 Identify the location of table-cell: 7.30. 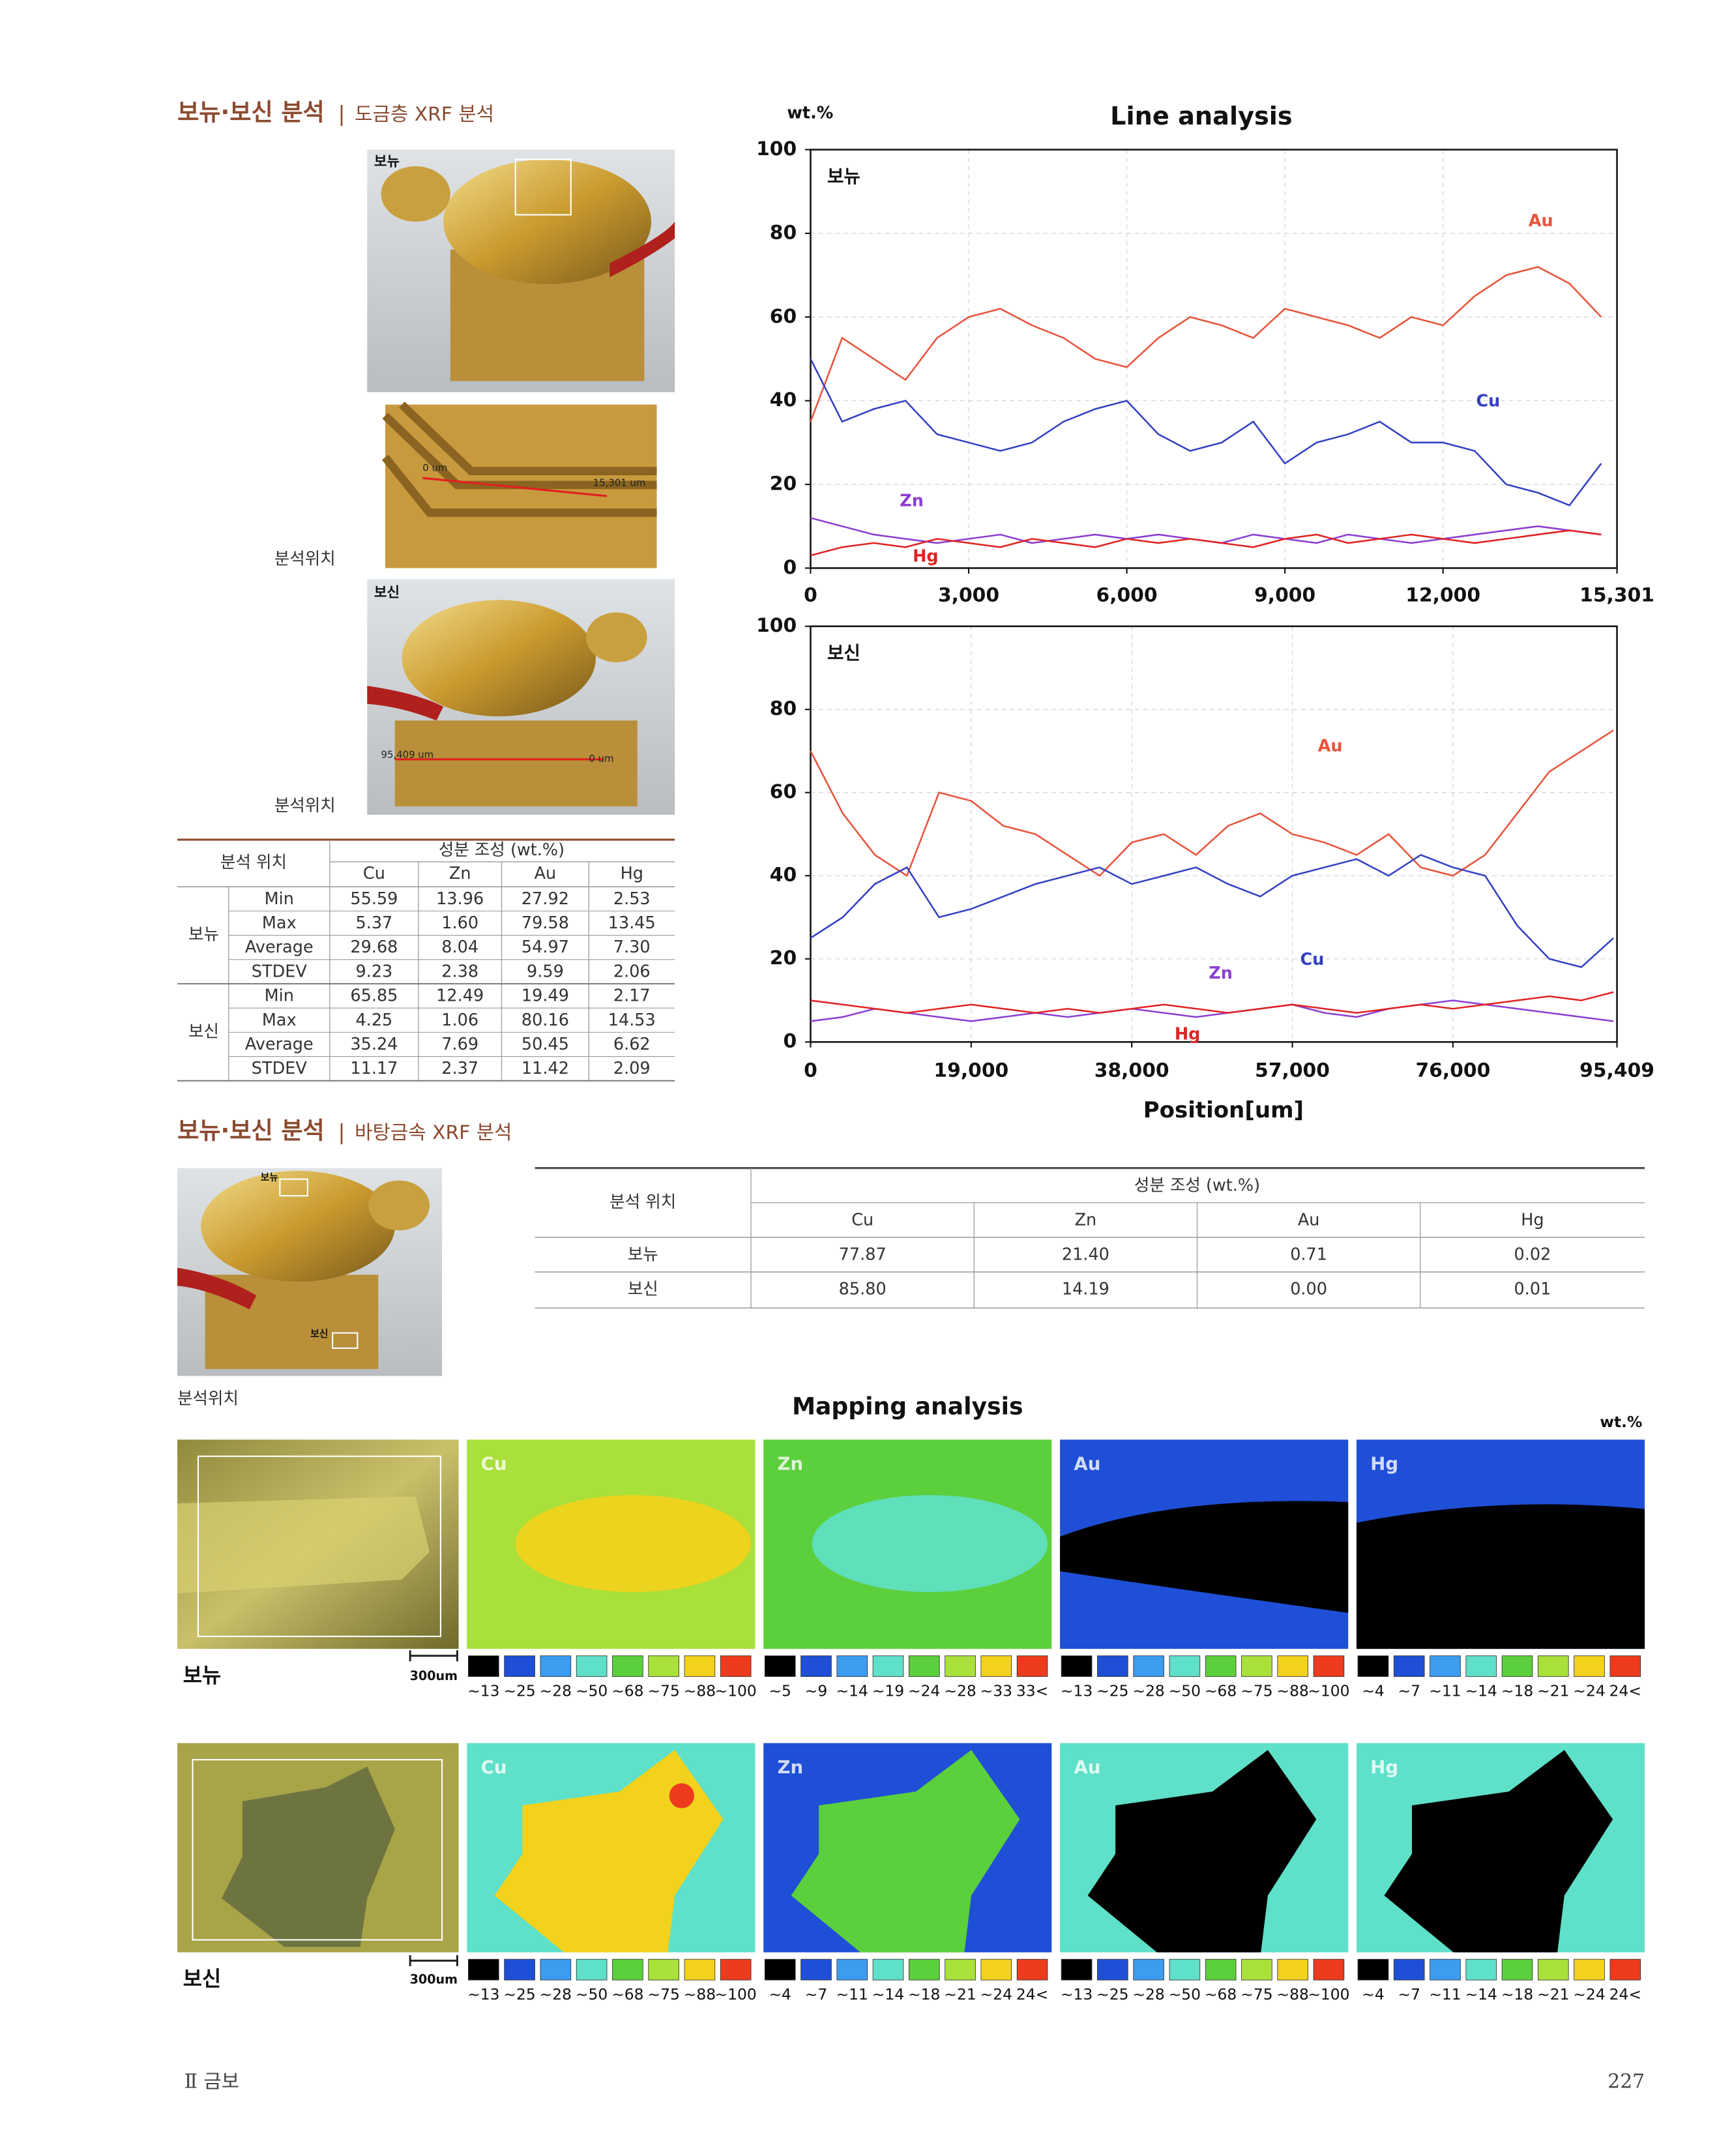
(632, 947).